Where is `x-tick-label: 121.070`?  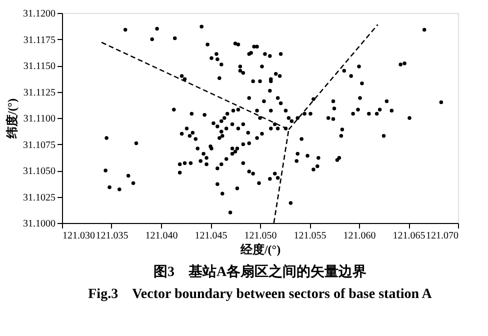
x-tick-label: 121.070 is located at coordinates (442, 236).